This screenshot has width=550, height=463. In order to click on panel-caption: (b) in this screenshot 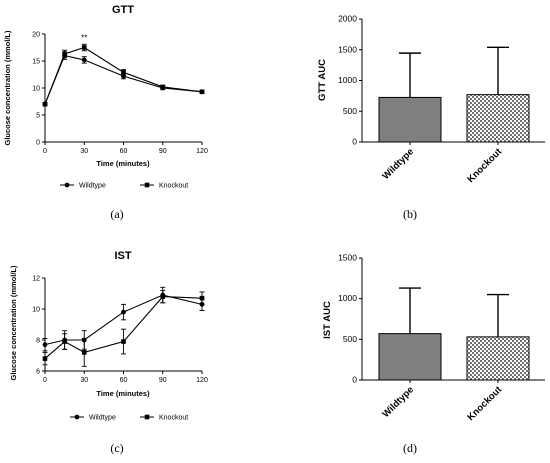, I will do `click(410, 214)`.